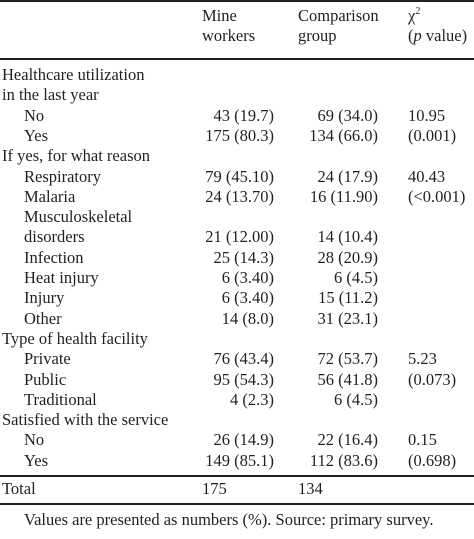 Image resolution: width=474 pixels, height=539 pixels. I want to click on p-symbol: p, so click(417, 35).